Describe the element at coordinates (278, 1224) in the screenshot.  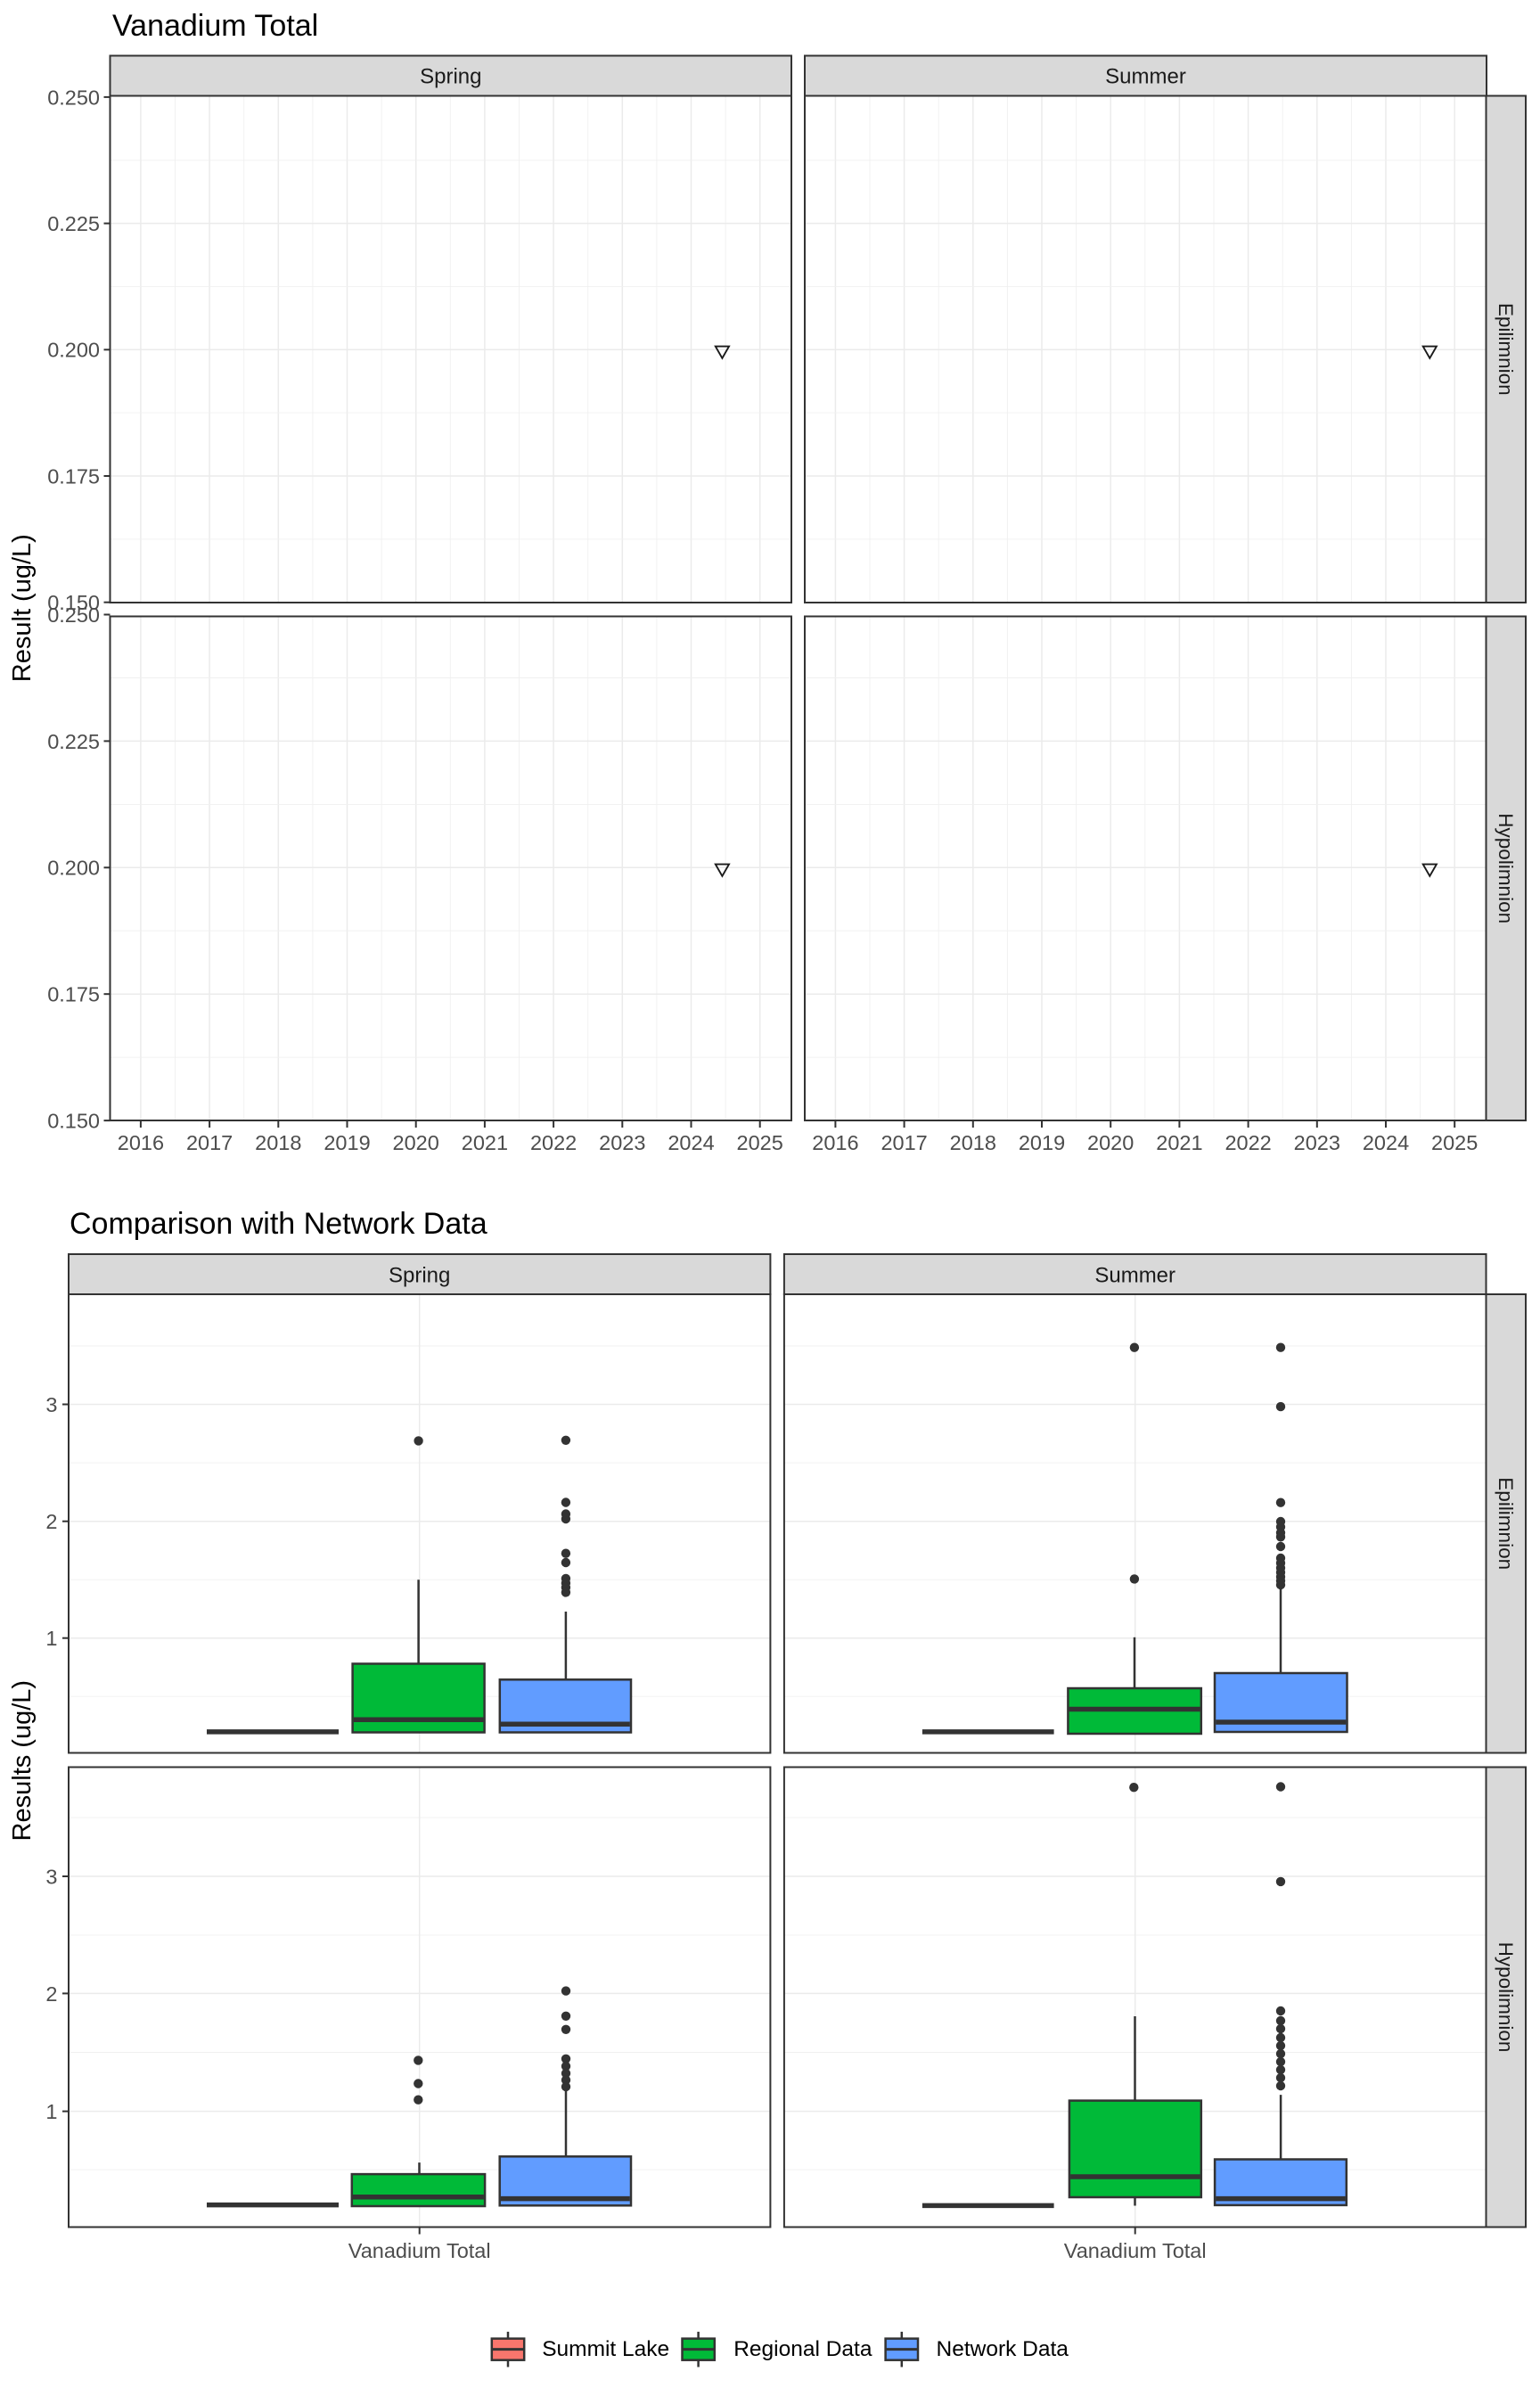
I see `svg-text: Comparison with Network Data` at that location.